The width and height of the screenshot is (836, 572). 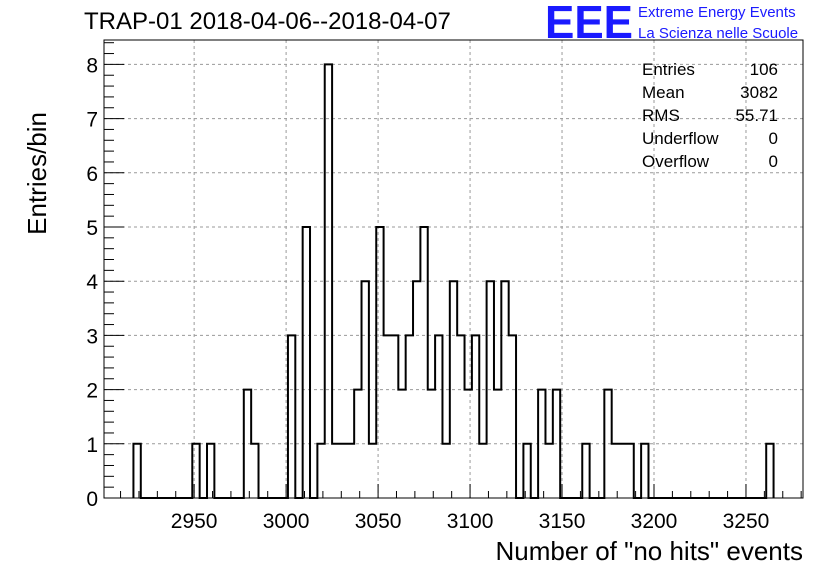 I want to click on x-tick-label: 3150, so click(x=562, y=521).